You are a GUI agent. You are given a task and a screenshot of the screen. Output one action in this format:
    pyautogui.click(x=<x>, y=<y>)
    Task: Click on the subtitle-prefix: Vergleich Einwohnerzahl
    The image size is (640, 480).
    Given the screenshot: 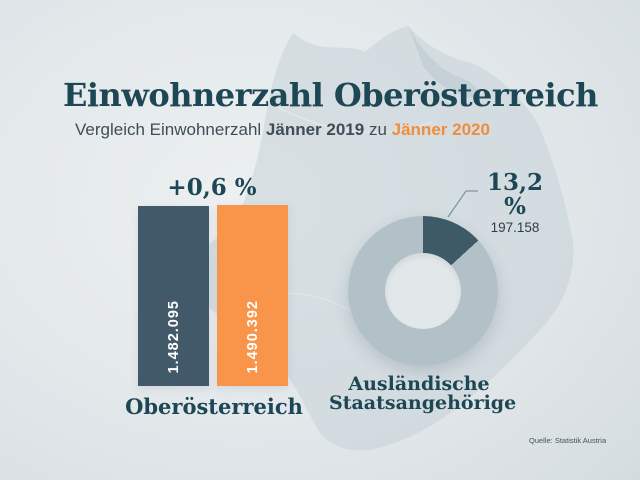 What is the action you would take?
    pyautogui.click(x=168, y=129)
    